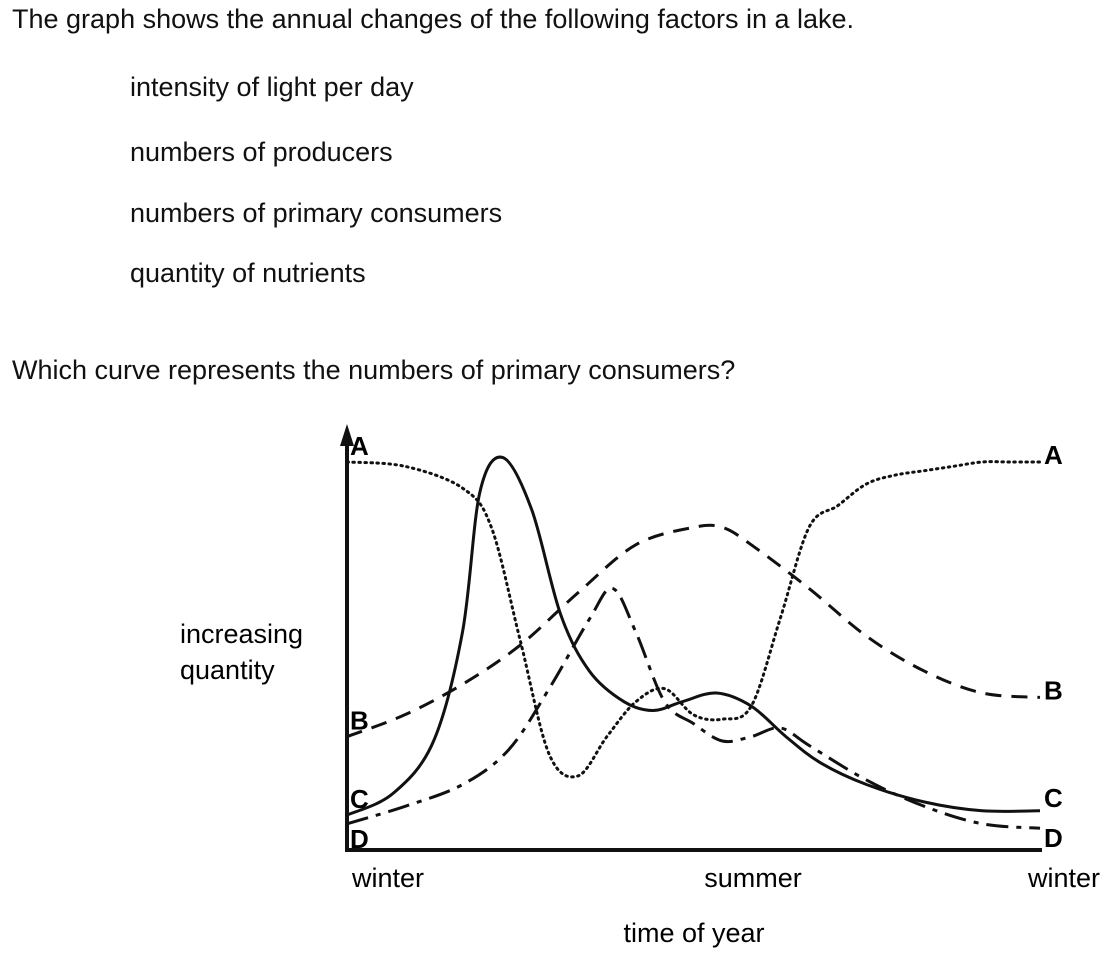 The width and height of the screenshot is (1111, 959). Describe the element at coordinates (316, 213) in the screenshot. I see `factor-primary-consumers: numbers of primary consumers` at that location.